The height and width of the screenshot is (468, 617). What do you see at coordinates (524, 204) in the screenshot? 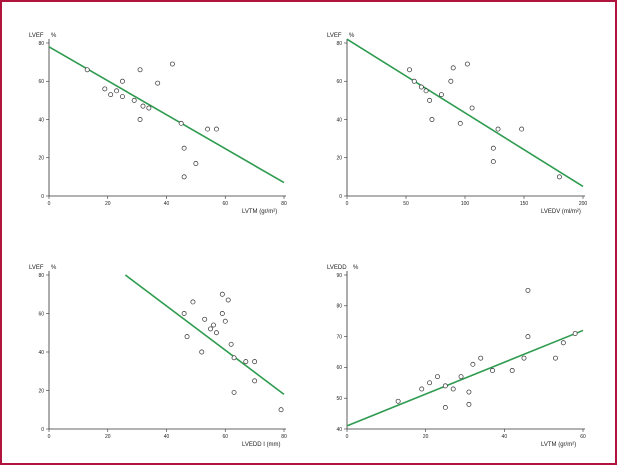
I see `x-tick-label: 150` at bounding box center [524, 204].